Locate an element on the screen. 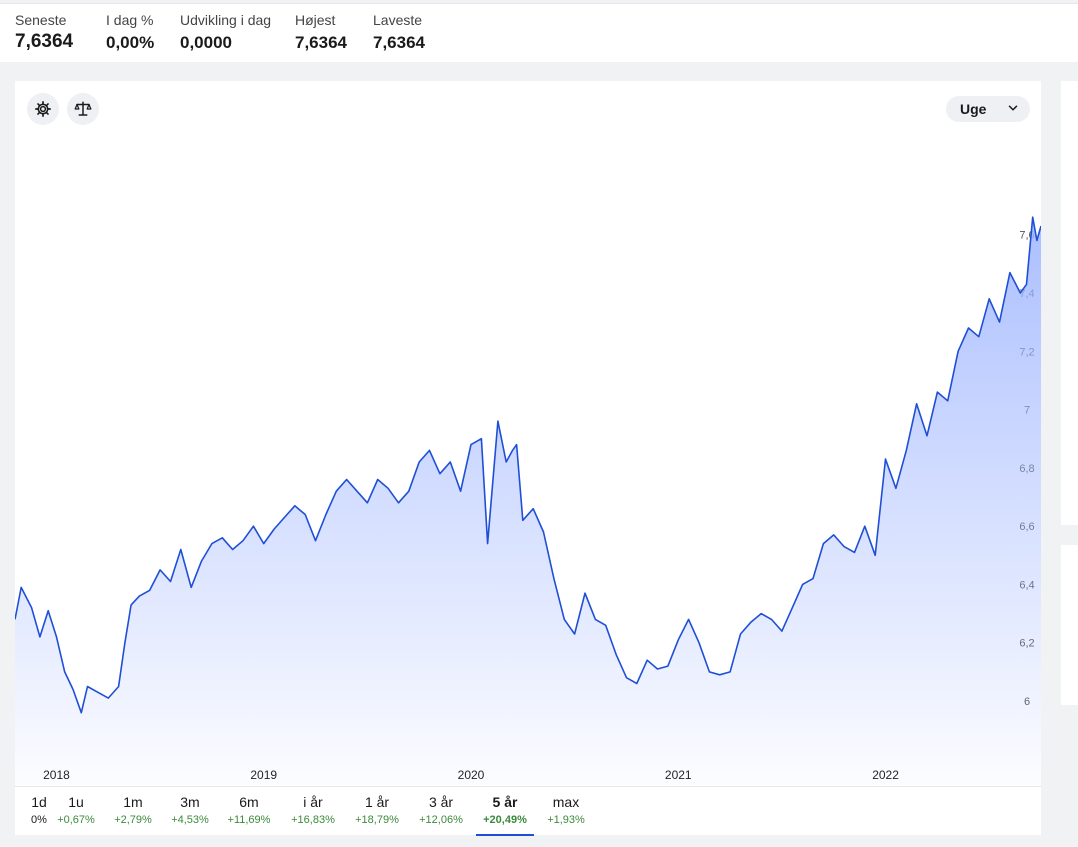  period-change: +18,79% is located at coordinates (377, 820).